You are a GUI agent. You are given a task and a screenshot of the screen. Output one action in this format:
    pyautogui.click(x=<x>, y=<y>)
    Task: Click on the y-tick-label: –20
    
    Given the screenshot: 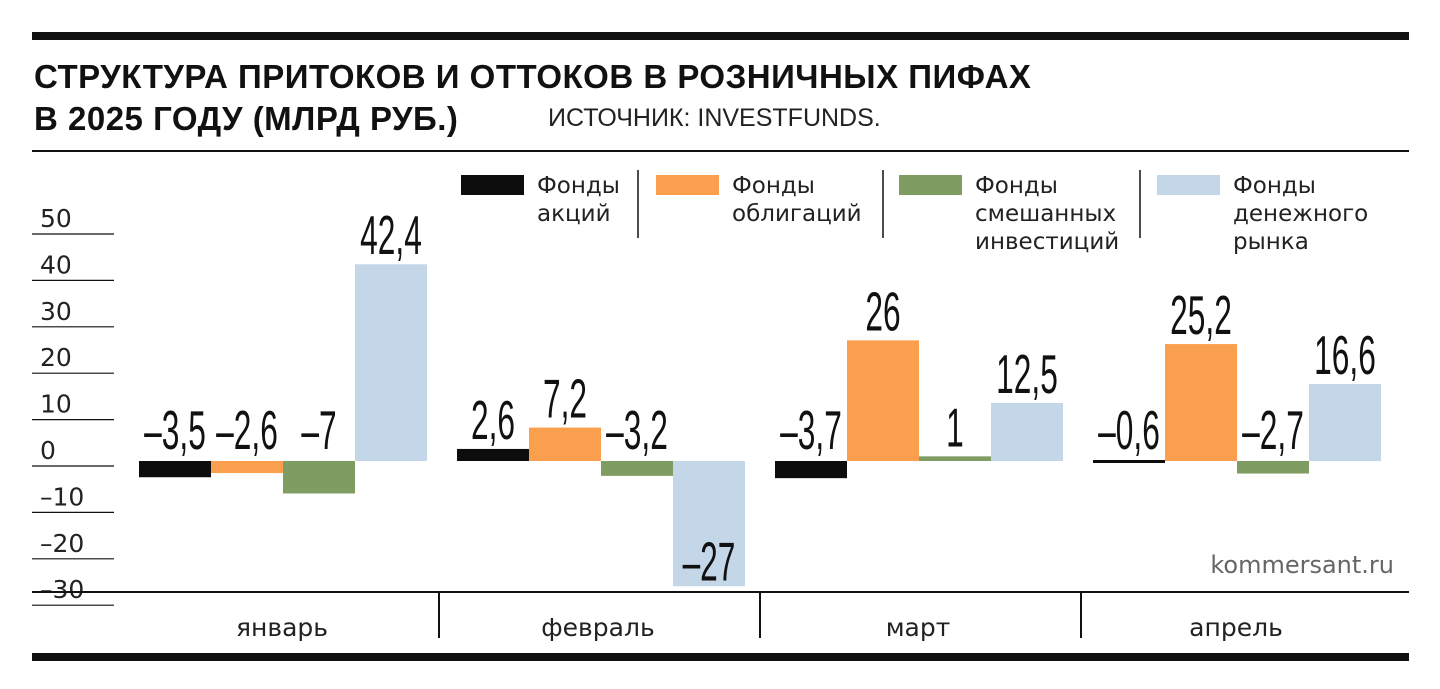 What is the action you would take?
    pyautogui.click(x=62, y=543)
    